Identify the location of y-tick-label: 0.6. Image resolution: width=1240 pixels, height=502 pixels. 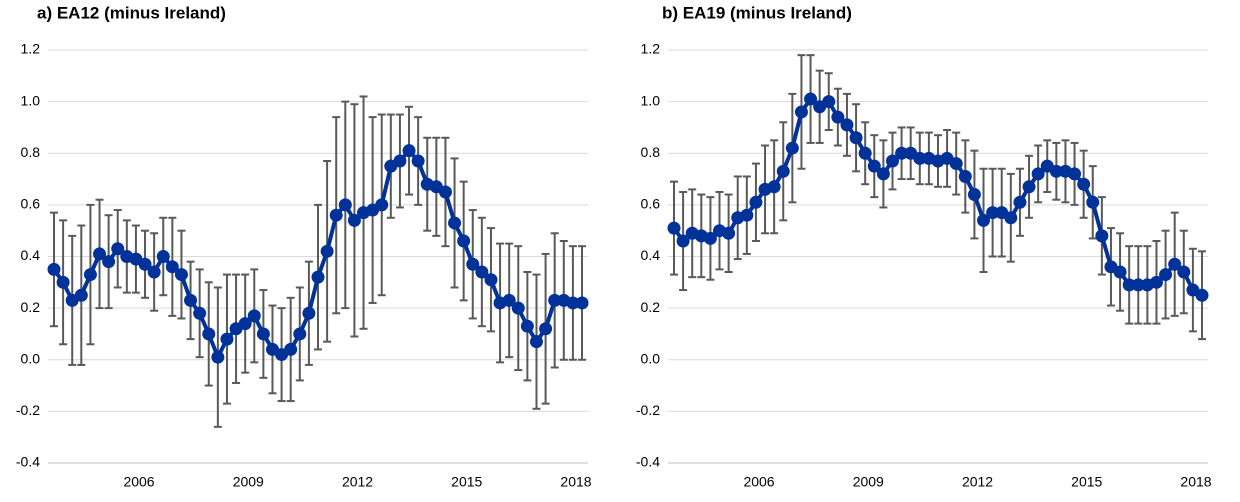
(31, 204).